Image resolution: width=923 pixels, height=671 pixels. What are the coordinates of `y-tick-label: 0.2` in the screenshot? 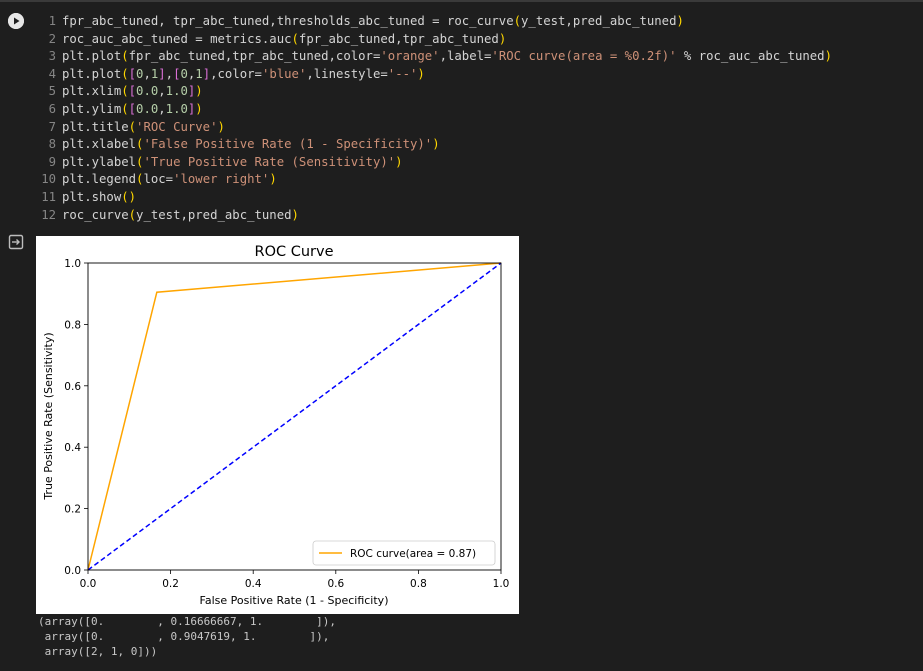 It's located at (72, 510).